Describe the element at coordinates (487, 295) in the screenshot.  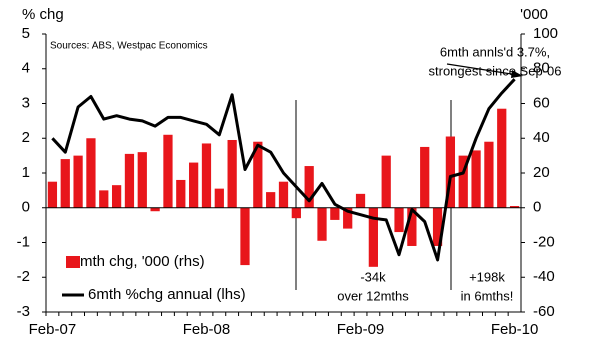
I see `annotation: in 6mths!` at that location.